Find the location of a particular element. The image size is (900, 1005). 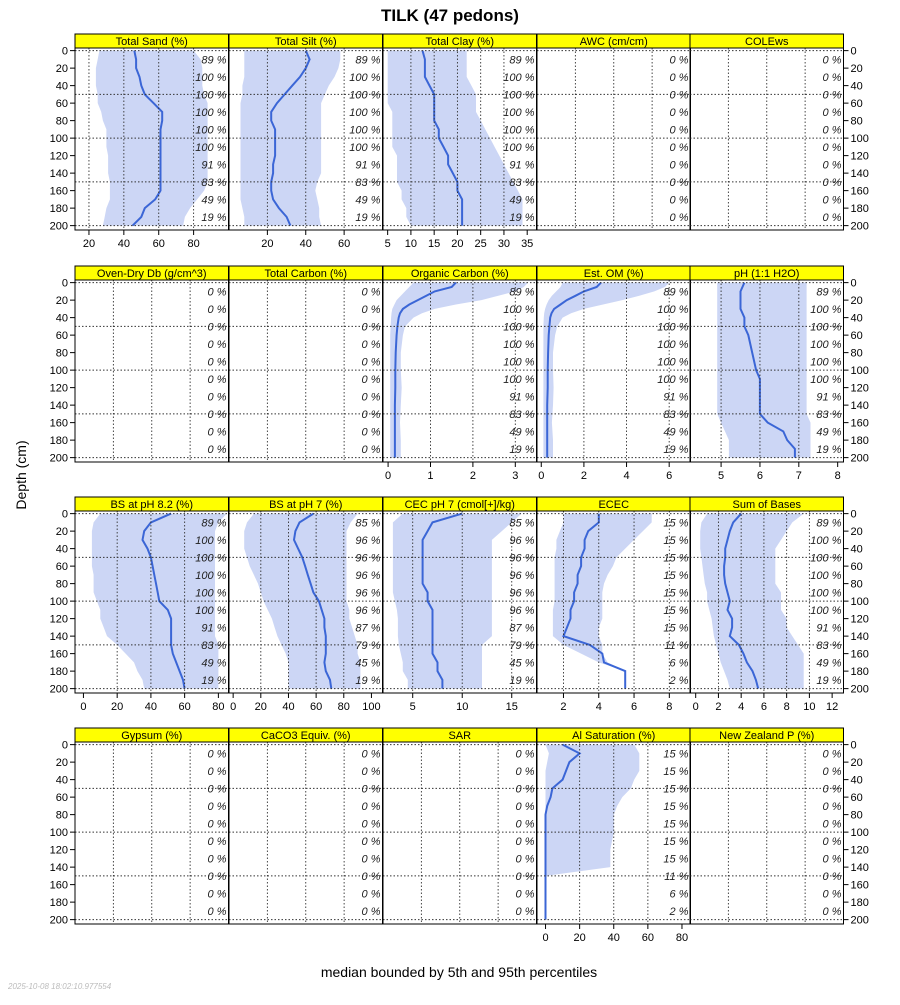

depth-tick-label-left: 140 is located at coordinates (59, 174).